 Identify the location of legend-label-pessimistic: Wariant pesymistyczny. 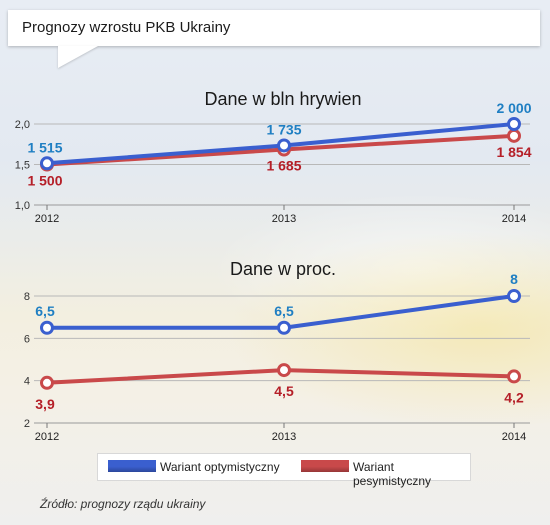
(392, 474).